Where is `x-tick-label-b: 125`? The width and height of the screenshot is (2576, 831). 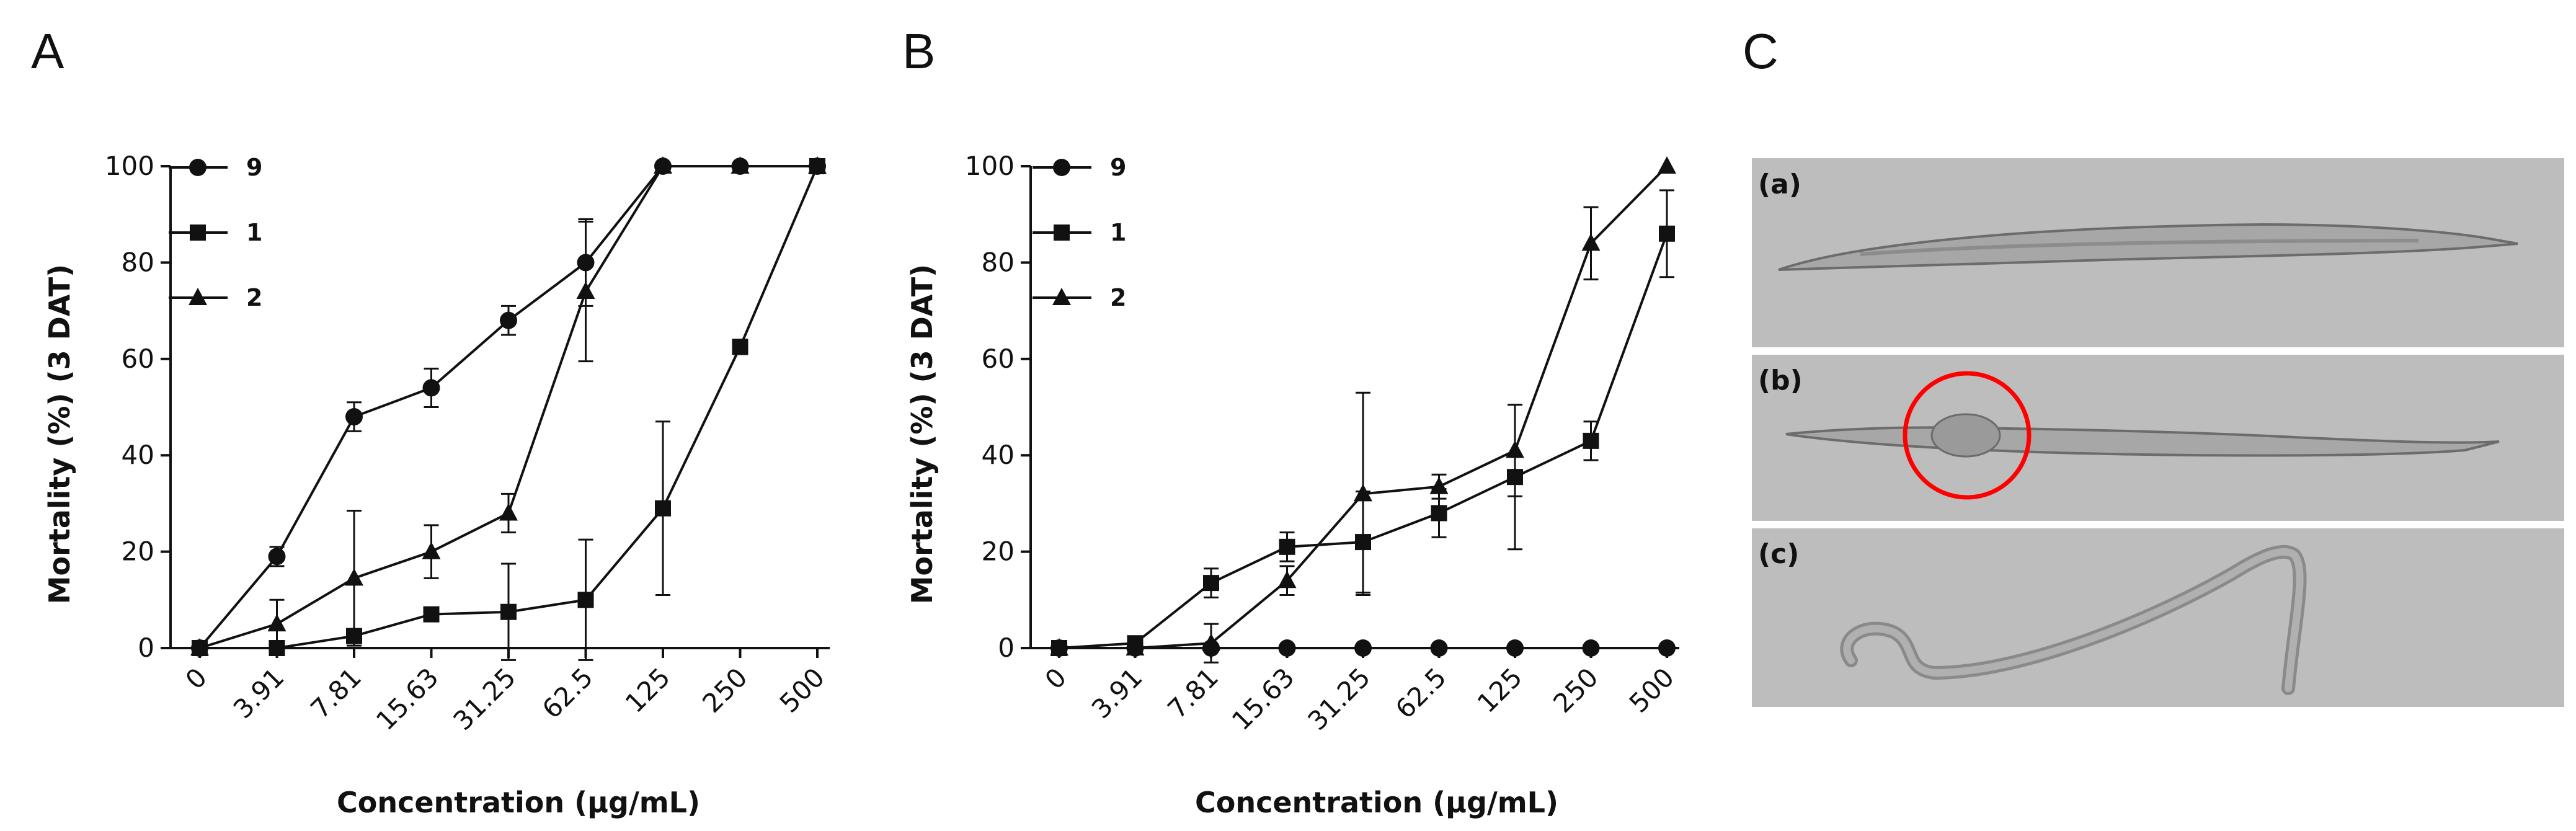 x-tick-label-b: 125 is located at coordinates (1500, 690).